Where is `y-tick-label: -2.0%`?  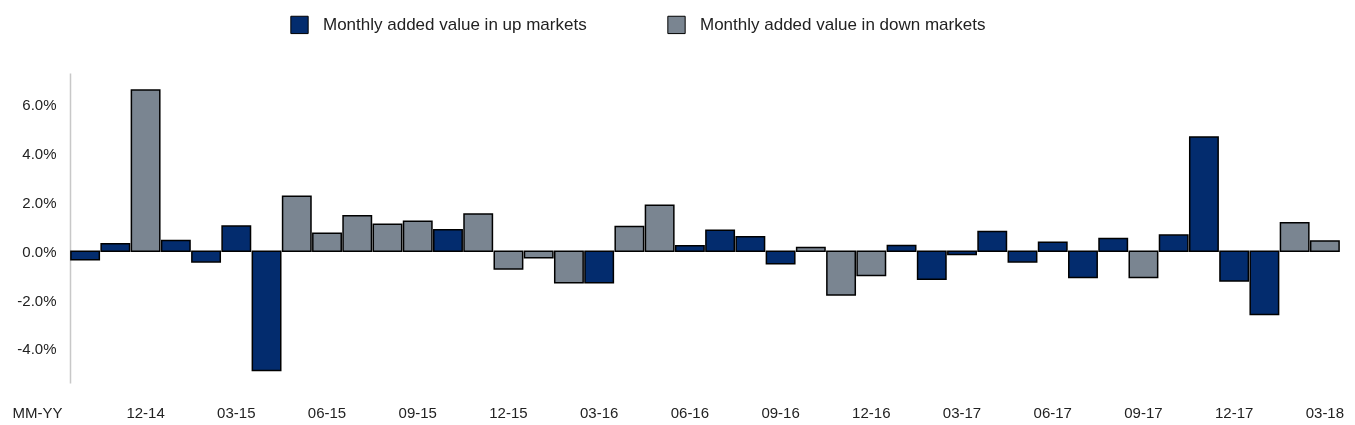
y-tick-label: -2.0% is located at coordinates (37, 300).